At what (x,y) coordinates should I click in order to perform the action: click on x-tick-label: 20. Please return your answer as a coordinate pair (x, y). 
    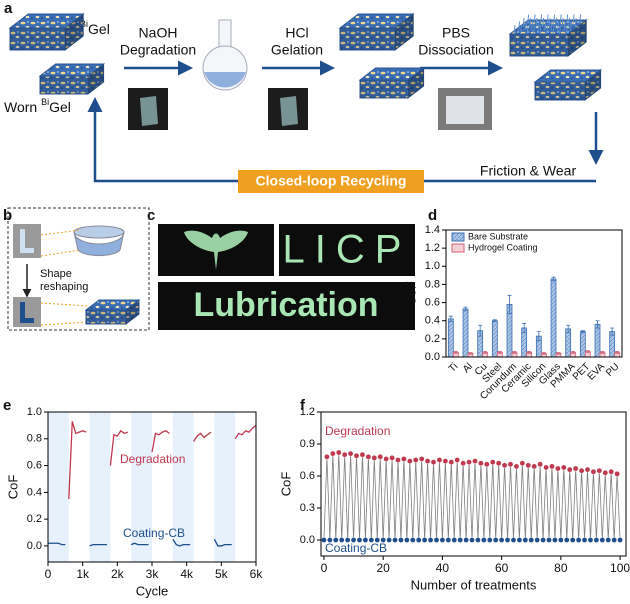
    Looking at the image, I should click on (384, 568).